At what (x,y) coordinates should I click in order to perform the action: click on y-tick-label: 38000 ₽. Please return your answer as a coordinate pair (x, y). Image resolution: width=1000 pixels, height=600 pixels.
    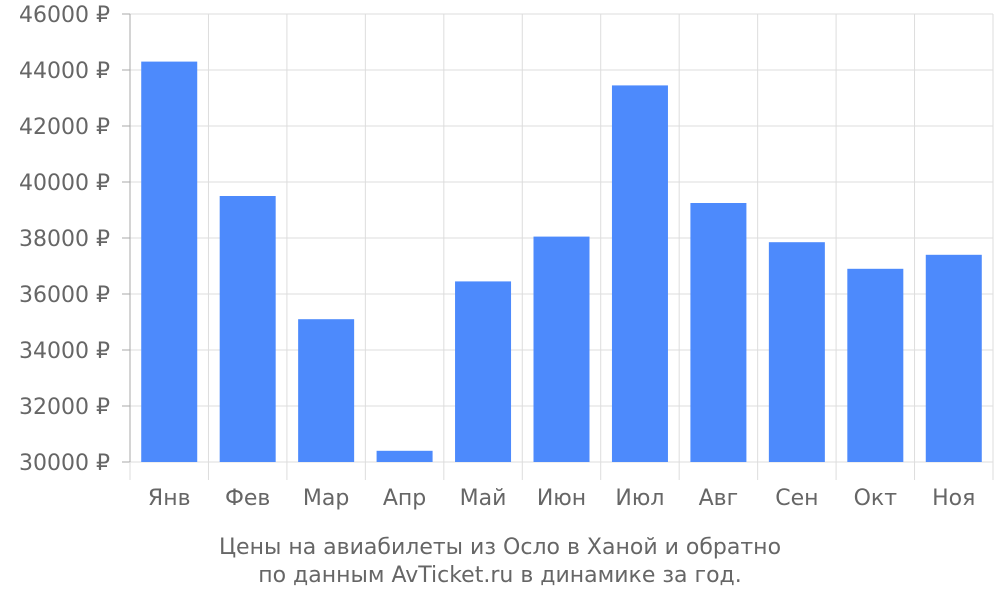
    Looking at the image, I should click on (64, 239).